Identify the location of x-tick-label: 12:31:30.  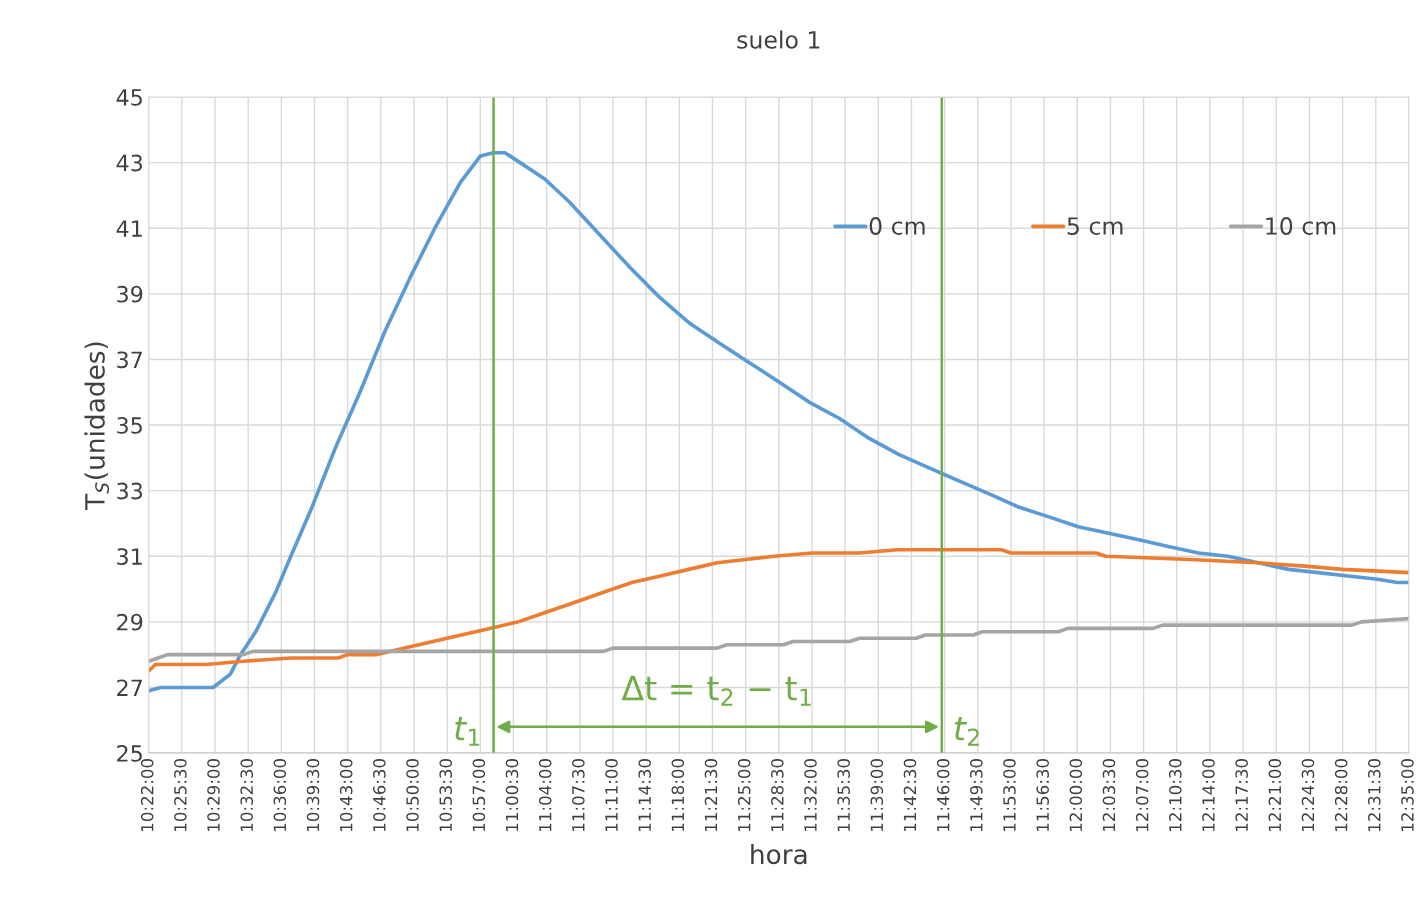
(1374, 795).